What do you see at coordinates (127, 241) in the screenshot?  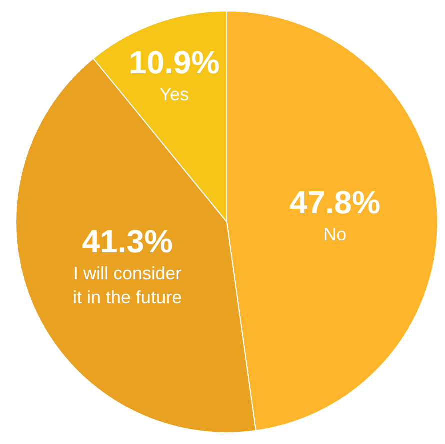 I see `data-label: 41.3%` at bounding box center [127, 241].